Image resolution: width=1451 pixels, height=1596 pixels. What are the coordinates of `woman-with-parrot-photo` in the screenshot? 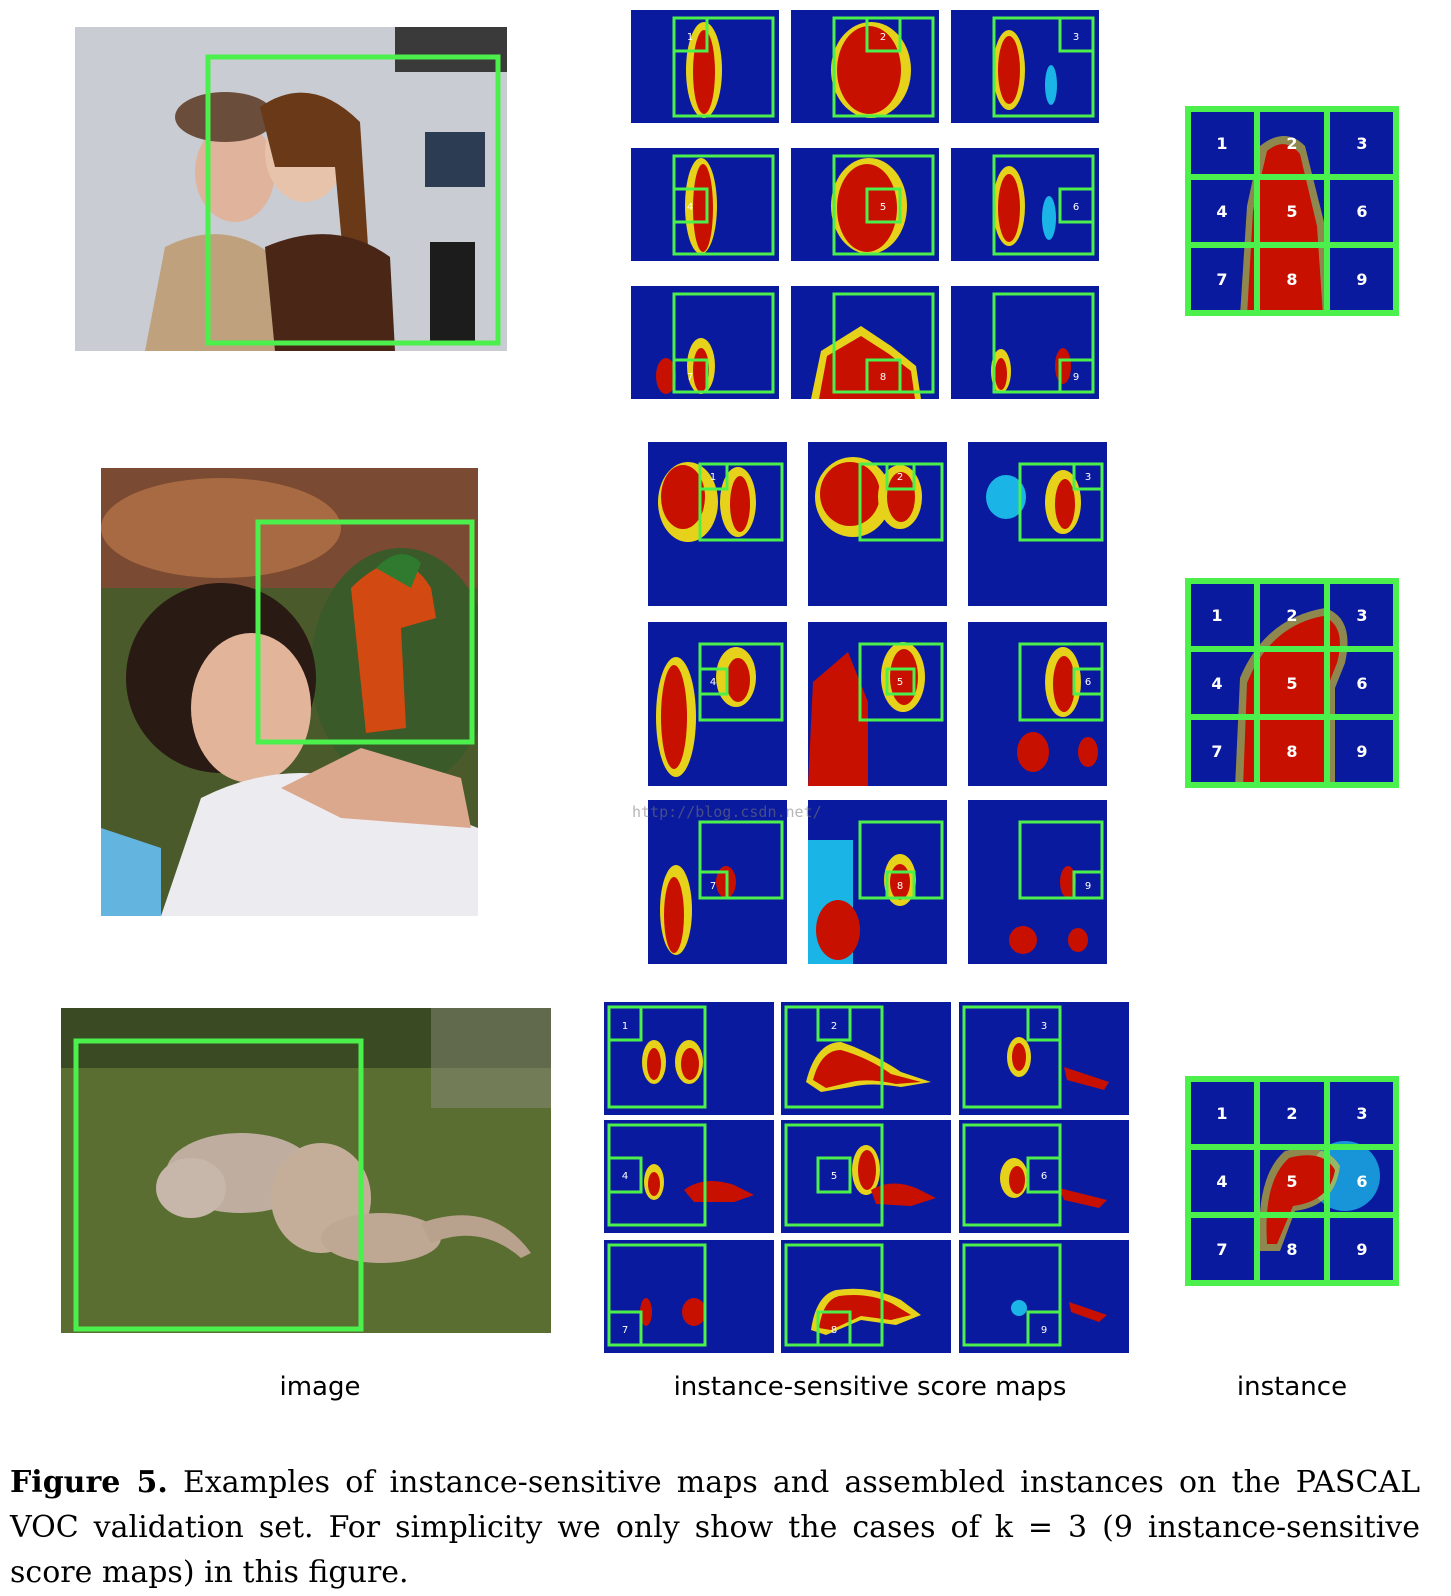 It's located at (289, 692).